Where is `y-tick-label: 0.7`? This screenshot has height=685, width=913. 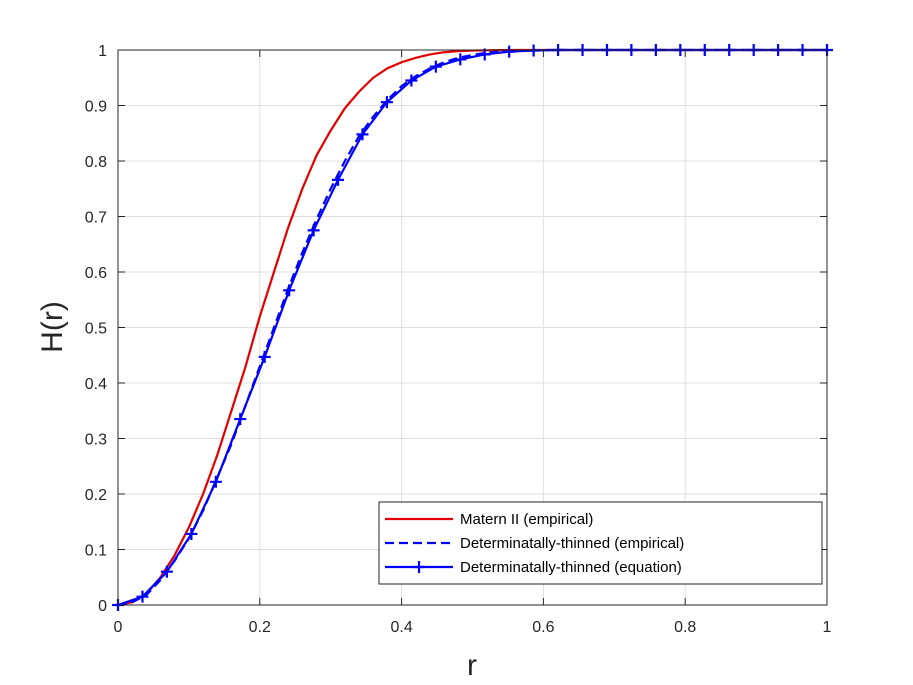
y-tick-label: 0.7 is located at coordinates (96, 218).